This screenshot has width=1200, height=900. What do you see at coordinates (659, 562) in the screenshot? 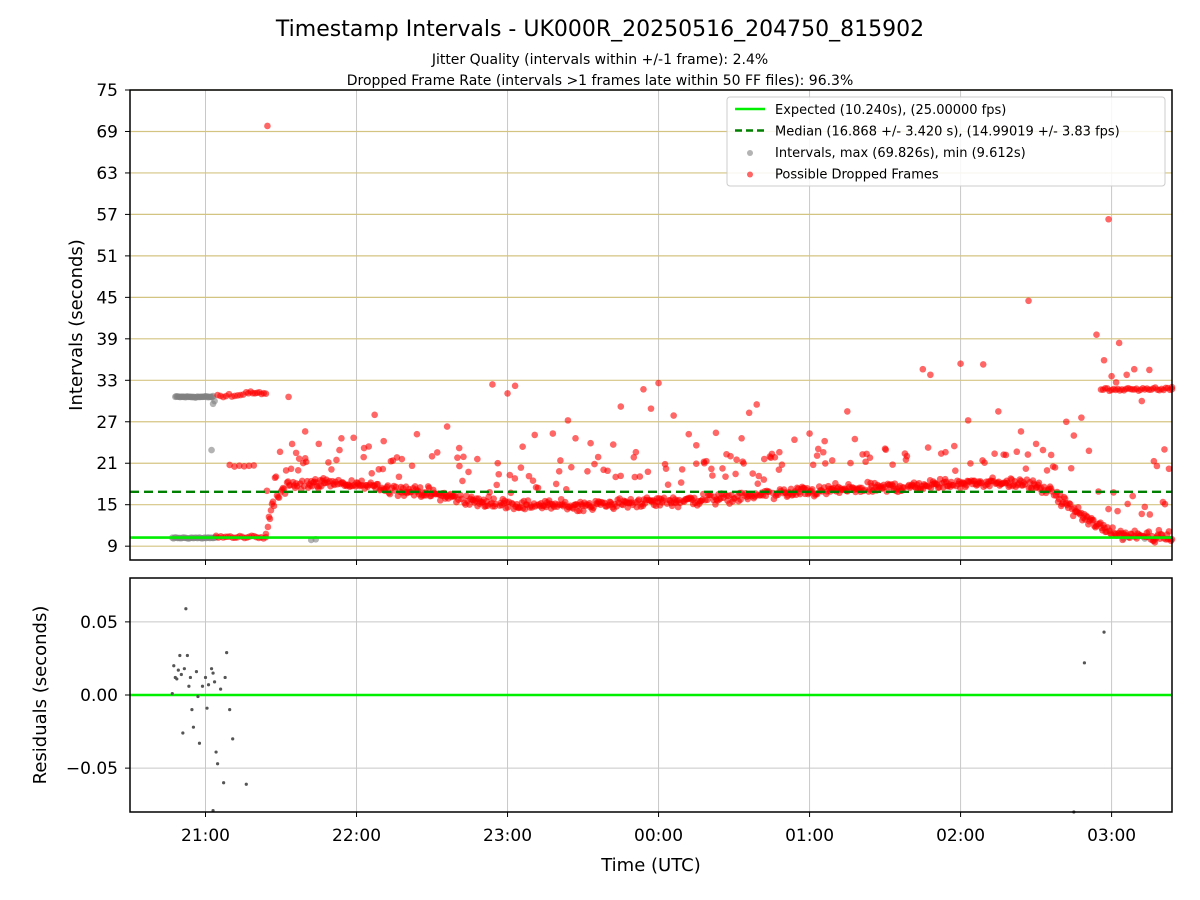
I see `intervals-x-ticks` at bounding box center [659, 562].